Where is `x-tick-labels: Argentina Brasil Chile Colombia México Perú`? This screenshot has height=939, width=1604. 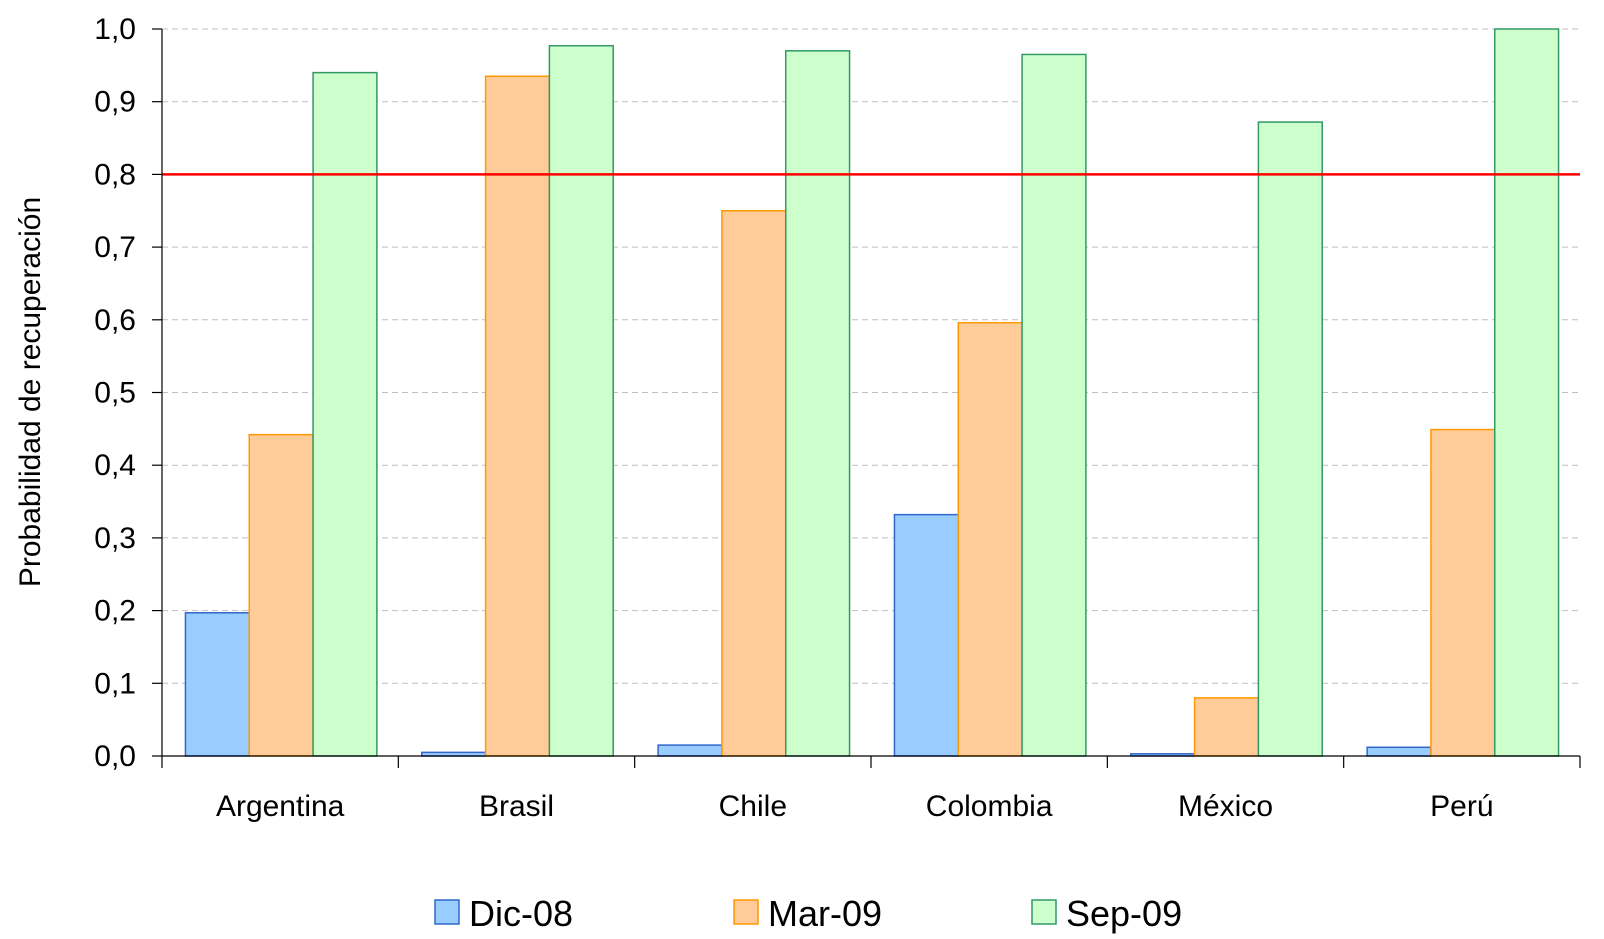
x-tick-labels: Argentina Brasil Chile Colombia México Perú is located at coordinates (855, 806).